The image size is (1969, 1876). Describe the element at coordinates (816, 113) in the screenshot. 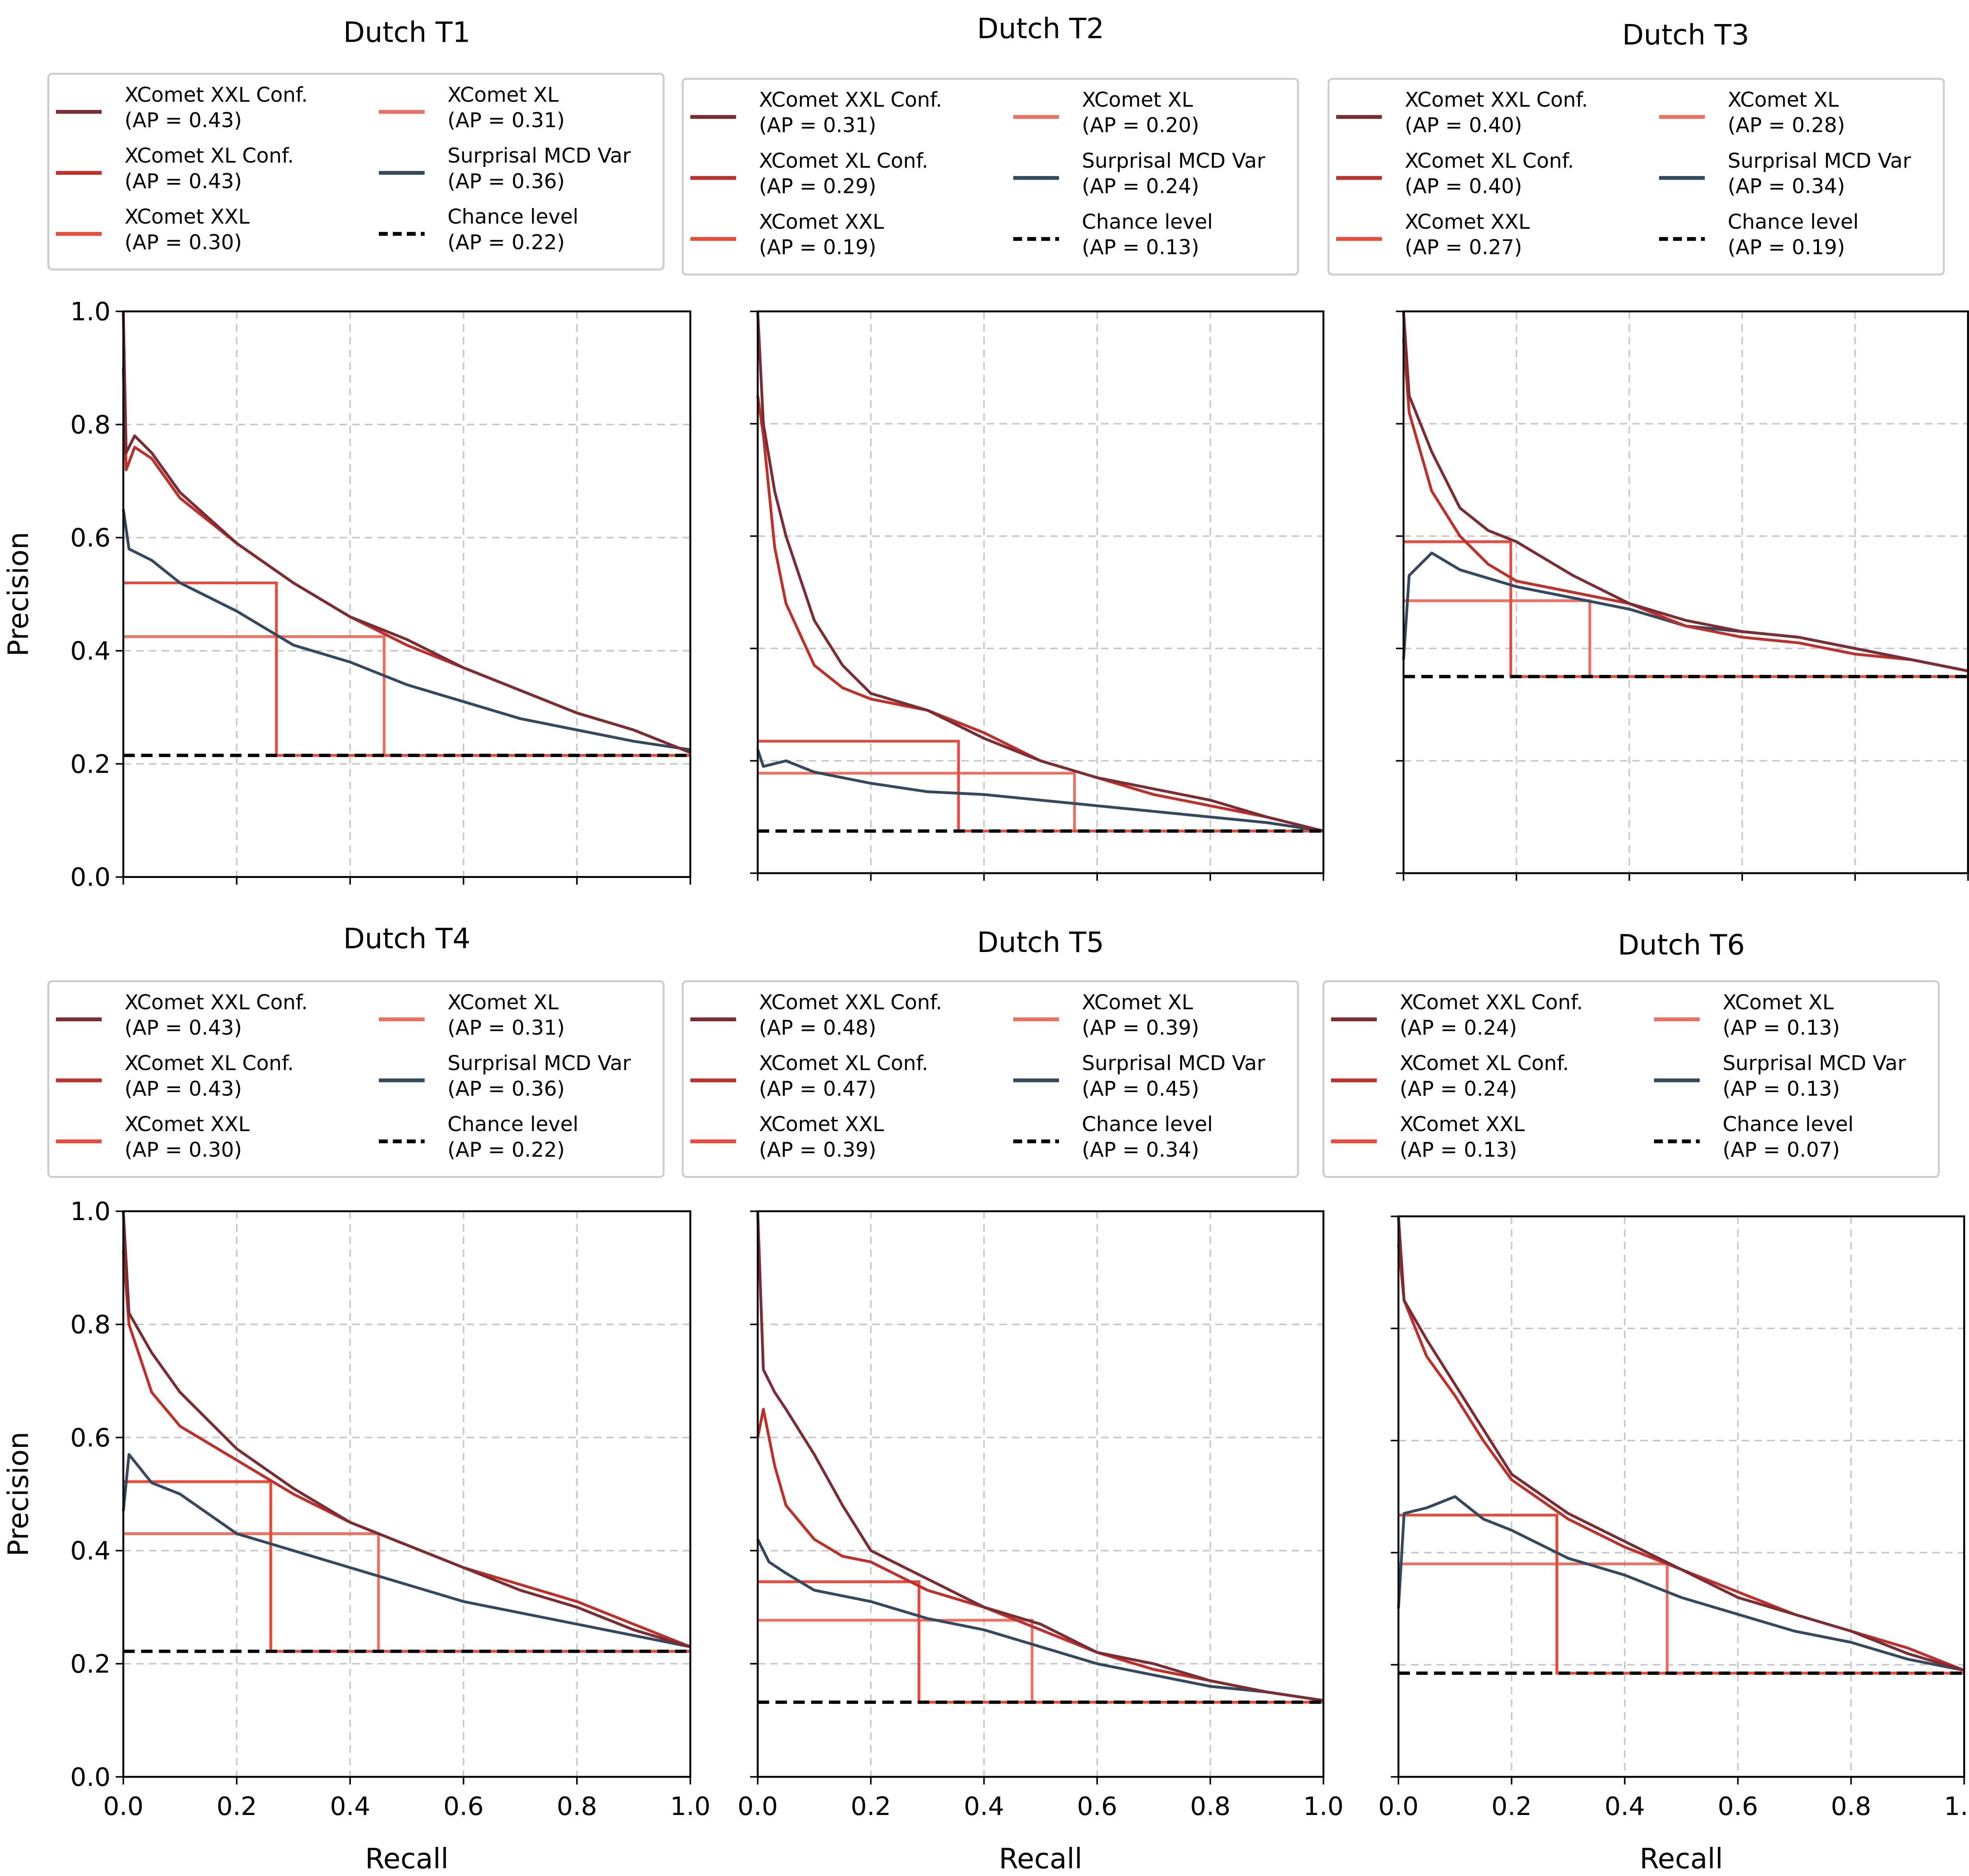

I see `legend-item: XComet XXL Conf.(AP = 0.31)` at that location.